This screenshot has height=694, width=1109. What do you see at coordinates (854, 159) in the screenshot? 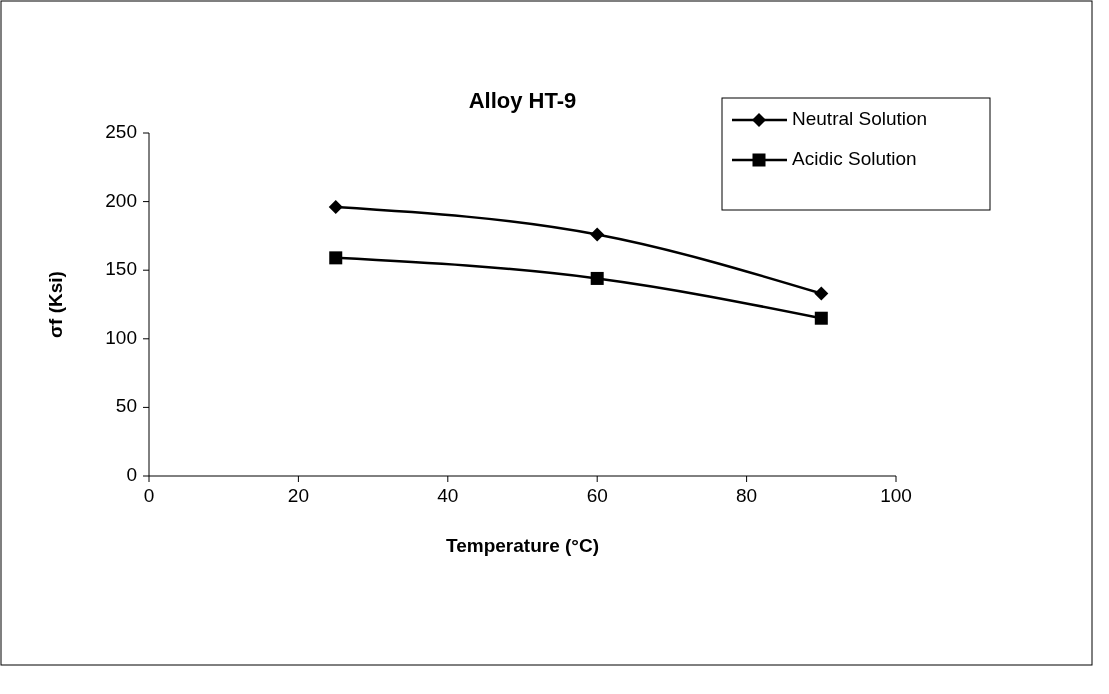
I see `legend-label: Acidic Solution` at bounding box center [854, 159].